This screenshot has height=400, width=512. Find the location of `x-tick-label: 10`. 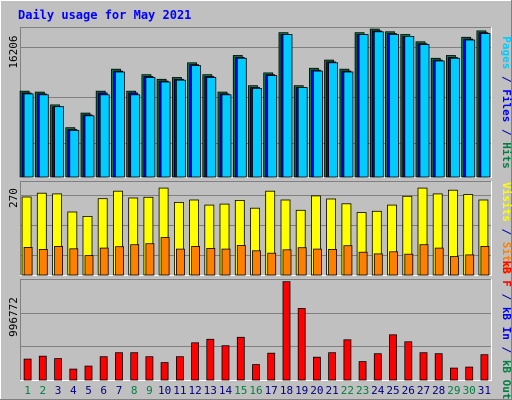

x-tick-label: 10 is located at coordinates (164, 390).